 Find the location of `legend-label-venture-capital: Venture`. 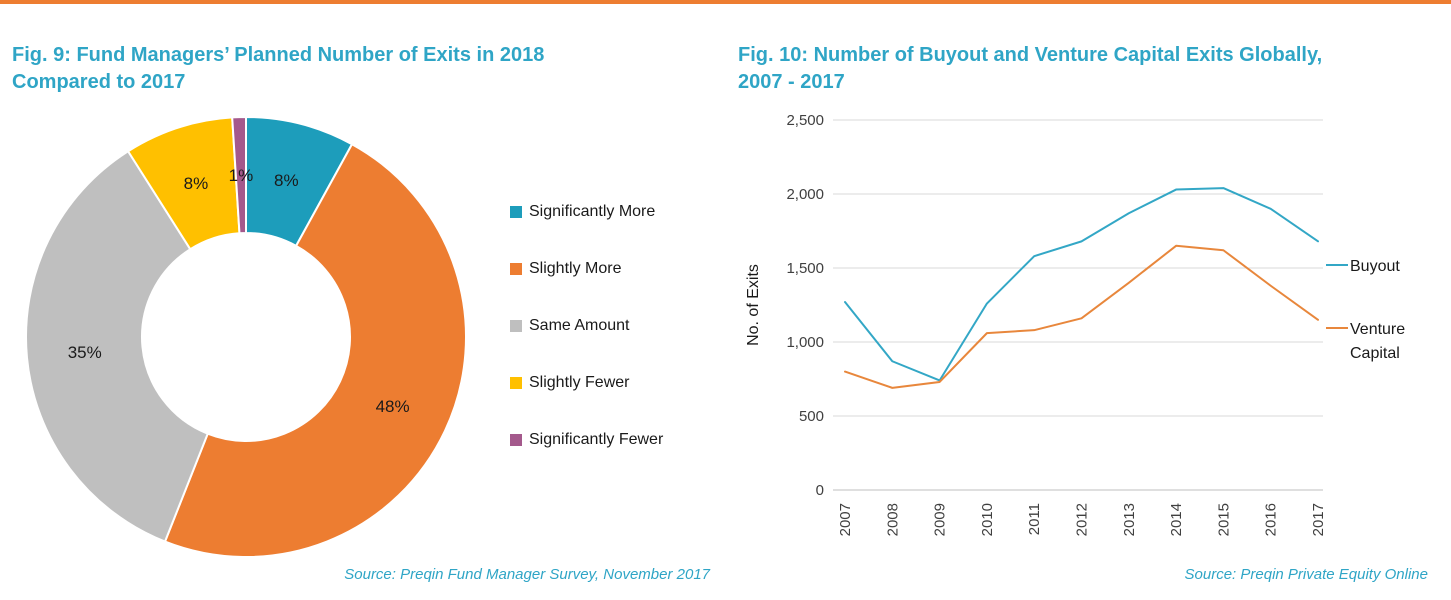

legend-label-venture-capital: Venture is located at coordinates (1377, 329).